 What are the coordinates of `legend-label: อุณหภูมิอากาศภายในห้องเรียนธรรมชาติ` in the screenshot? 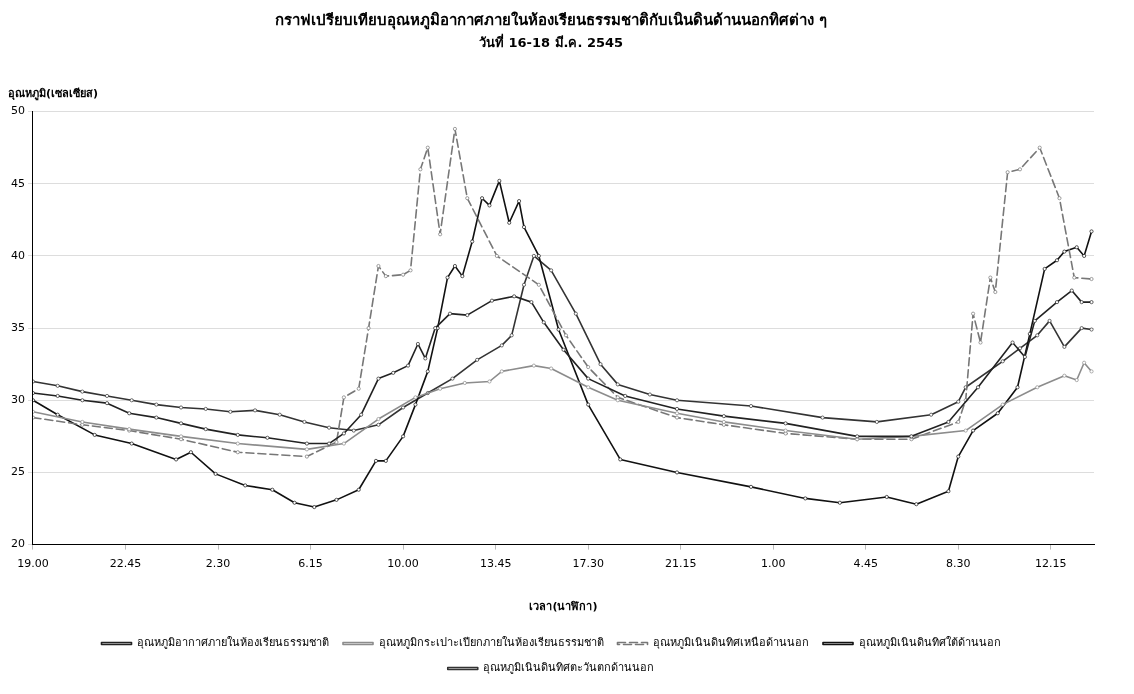 It's located at (233, 643).